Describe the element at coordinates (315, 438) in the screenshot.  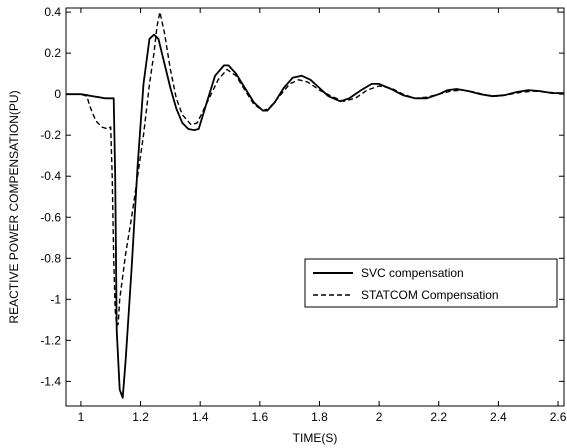
I see `x-axis-label: TIME(S)` at that location.